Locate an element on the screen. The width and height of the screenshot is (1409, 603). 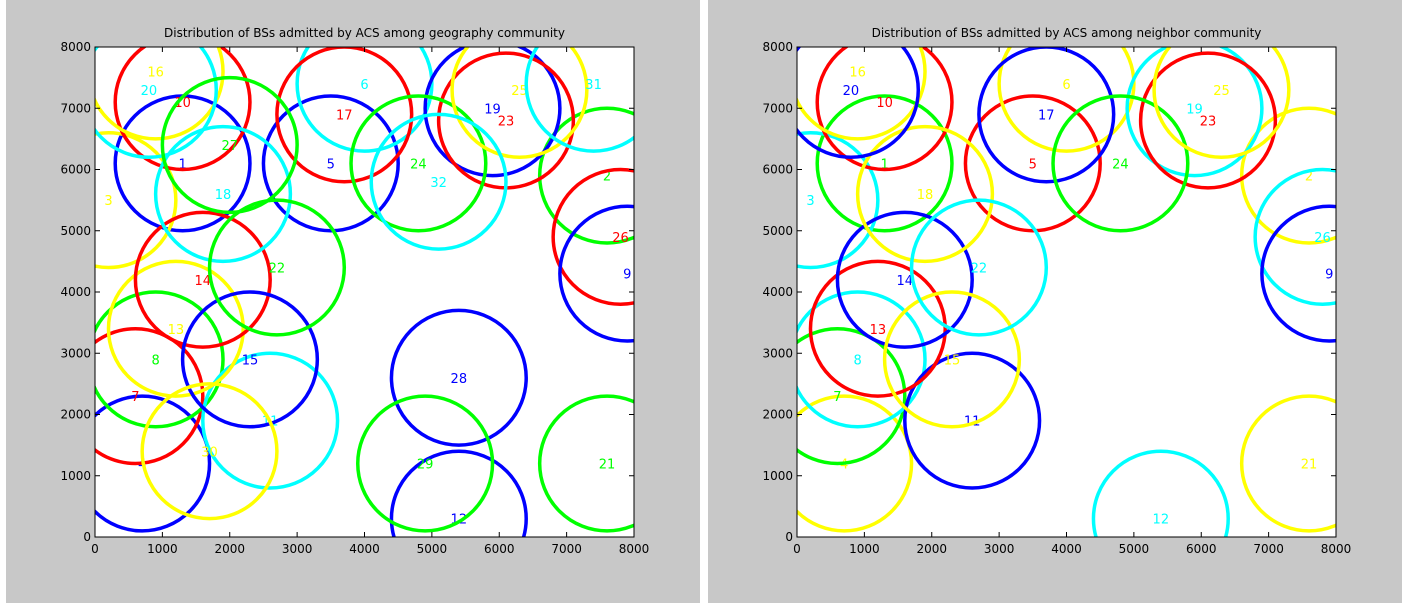
bs-label-10: 10 is located at coordinates (884, 103).